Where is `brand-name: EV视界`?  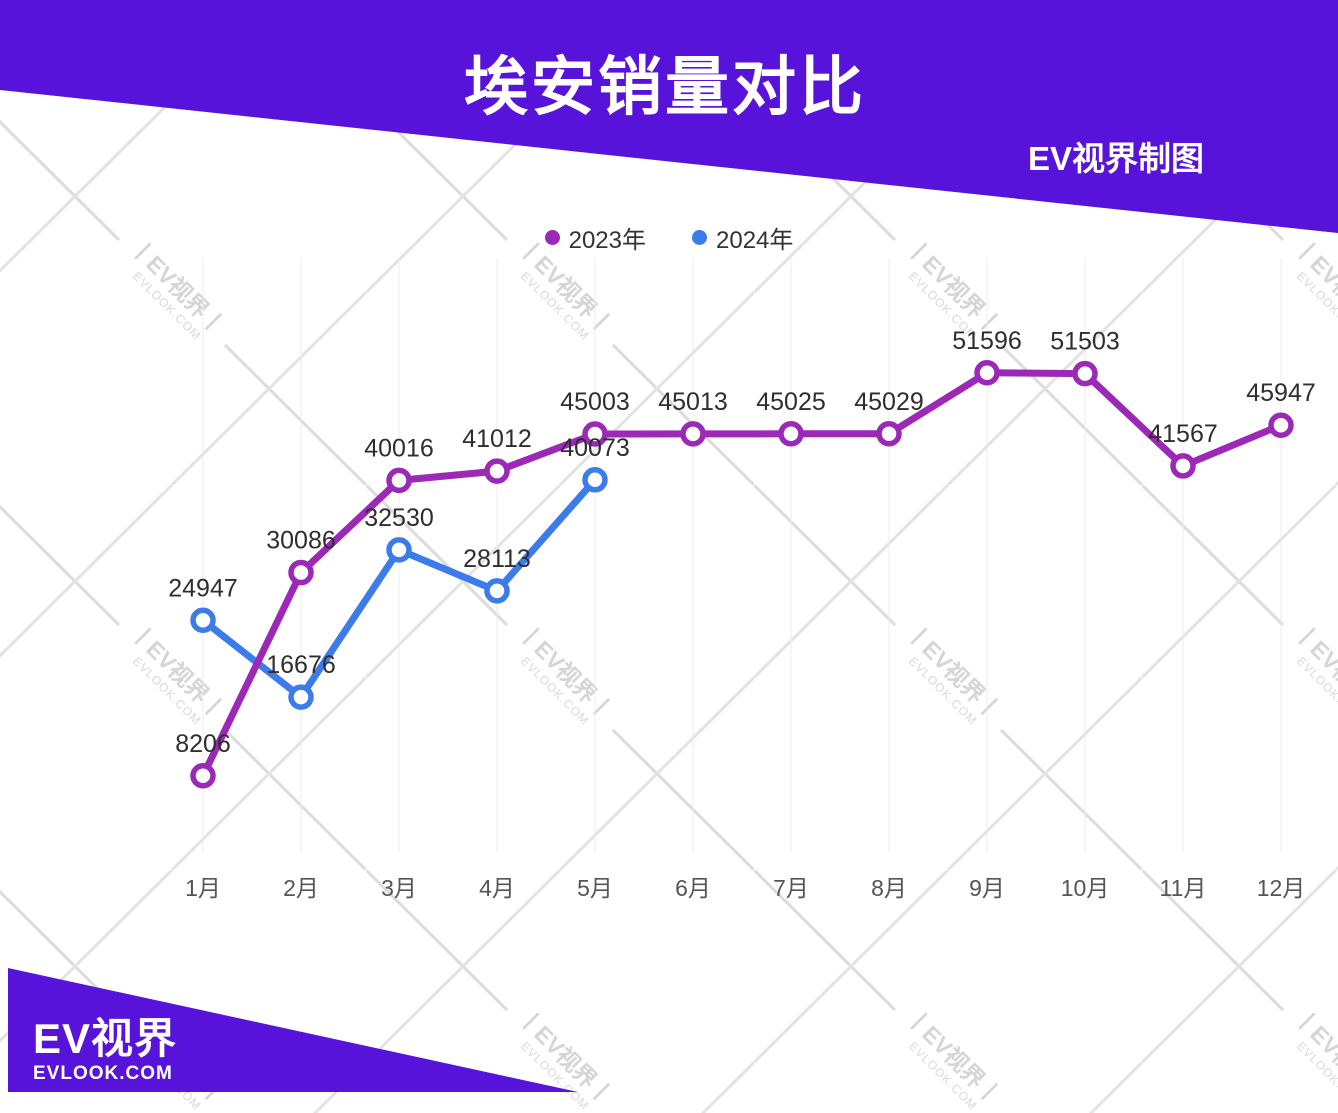 brand-name: EV视界 is located at coordinates (105, 1038).